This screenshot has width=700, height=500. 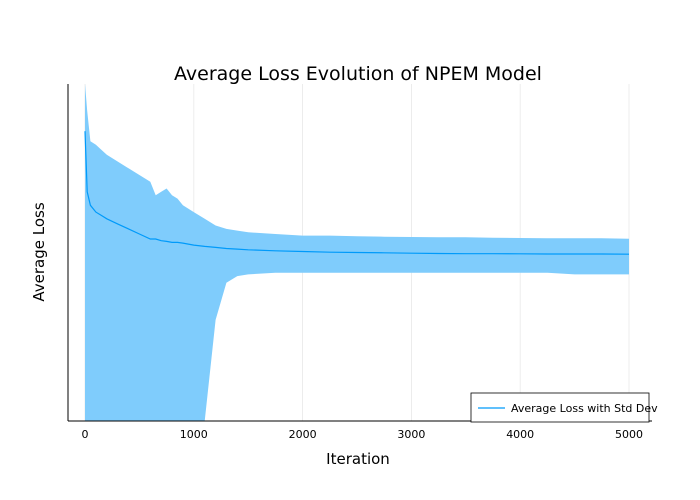 What do you see at coordinates (363, 434) in the screenshot?
I see `x-tick-labels: 0 1000 2000 3000 4000 5000` at bounding box center [363, 434].